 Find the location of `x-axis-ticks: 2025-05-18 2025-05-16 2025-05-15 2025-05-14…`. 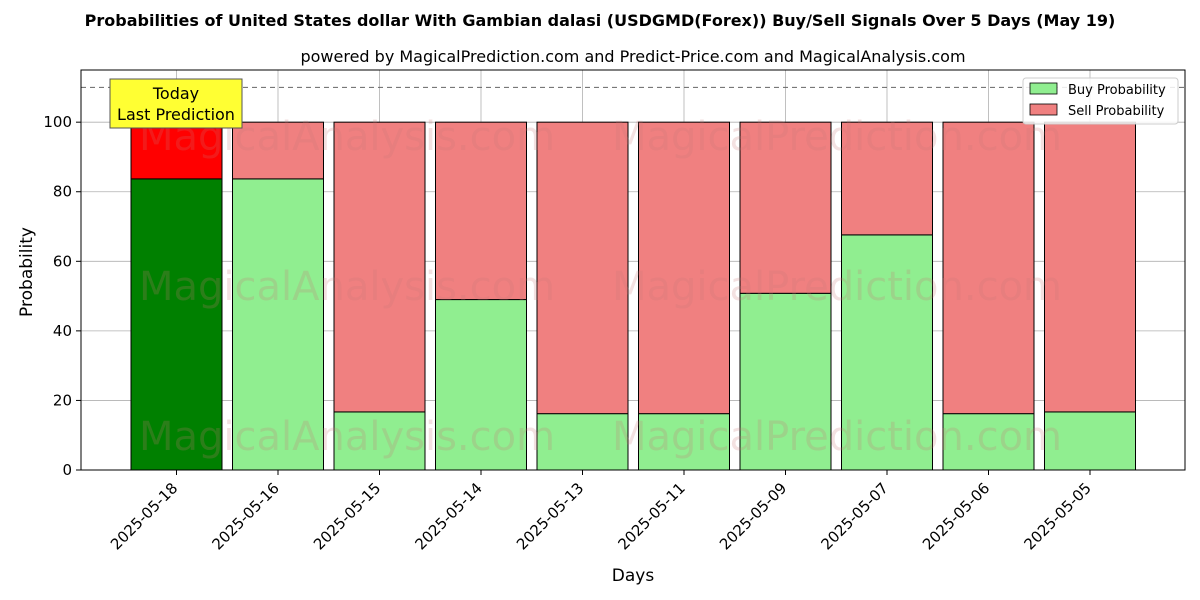

x-axis-ticks: 2025-05-18 2025-05-16 2025-05-15 2025-05-14… is located at coordinates (601, 511).